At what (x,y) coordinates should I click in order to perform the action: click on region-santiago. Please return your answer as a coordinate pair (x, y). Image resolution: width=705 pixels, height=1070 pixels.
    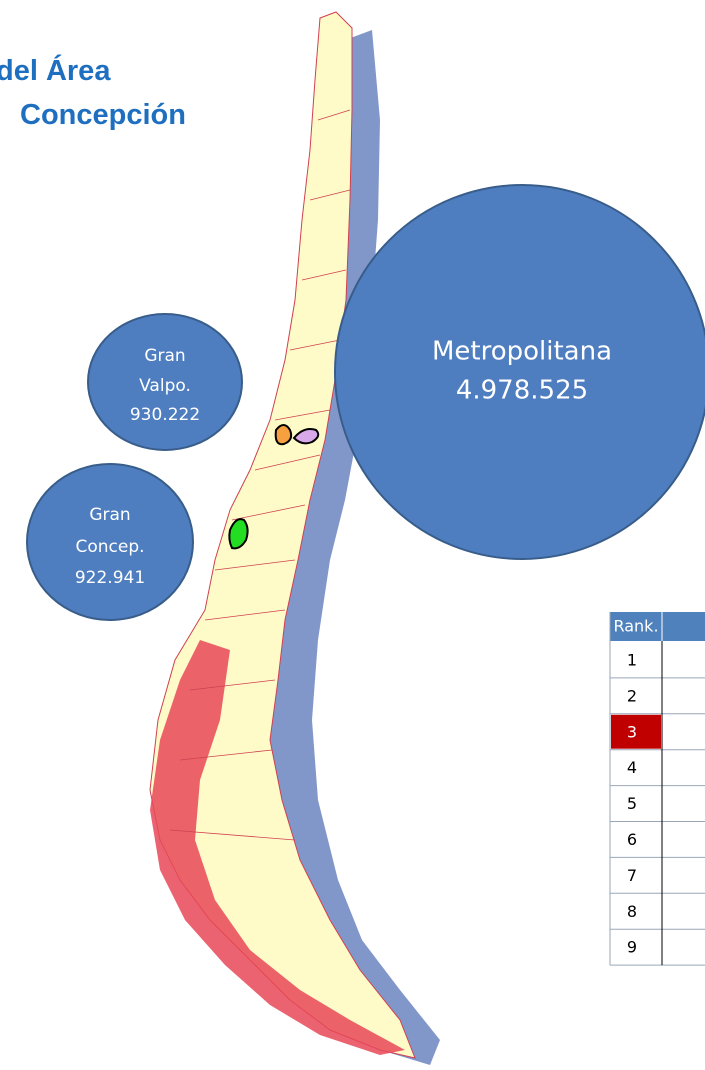
    Looking at the image, I should click on (306, 436).